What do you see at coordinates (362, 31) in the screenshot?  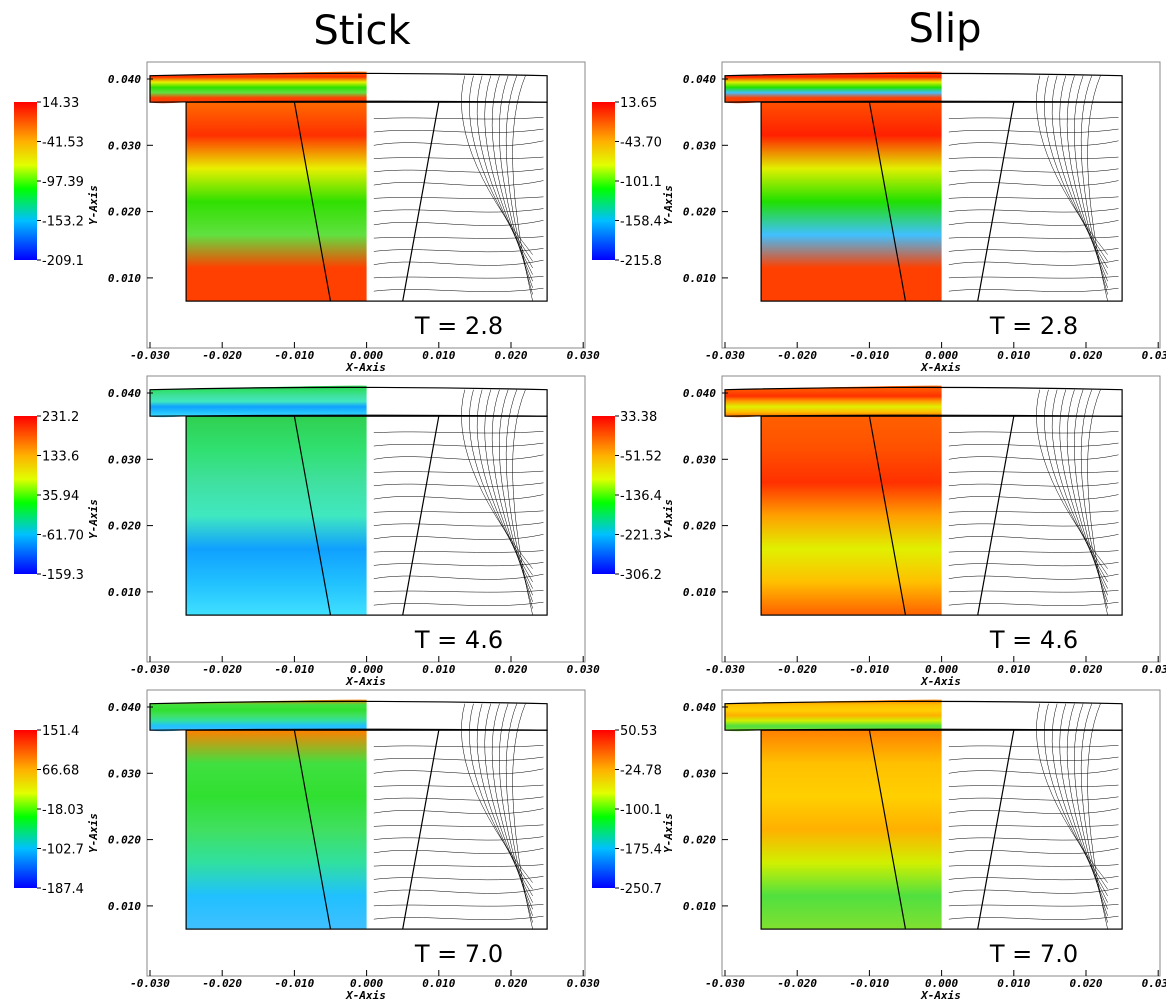 I see `column-title: Stick` at bounding box center [362, 31].